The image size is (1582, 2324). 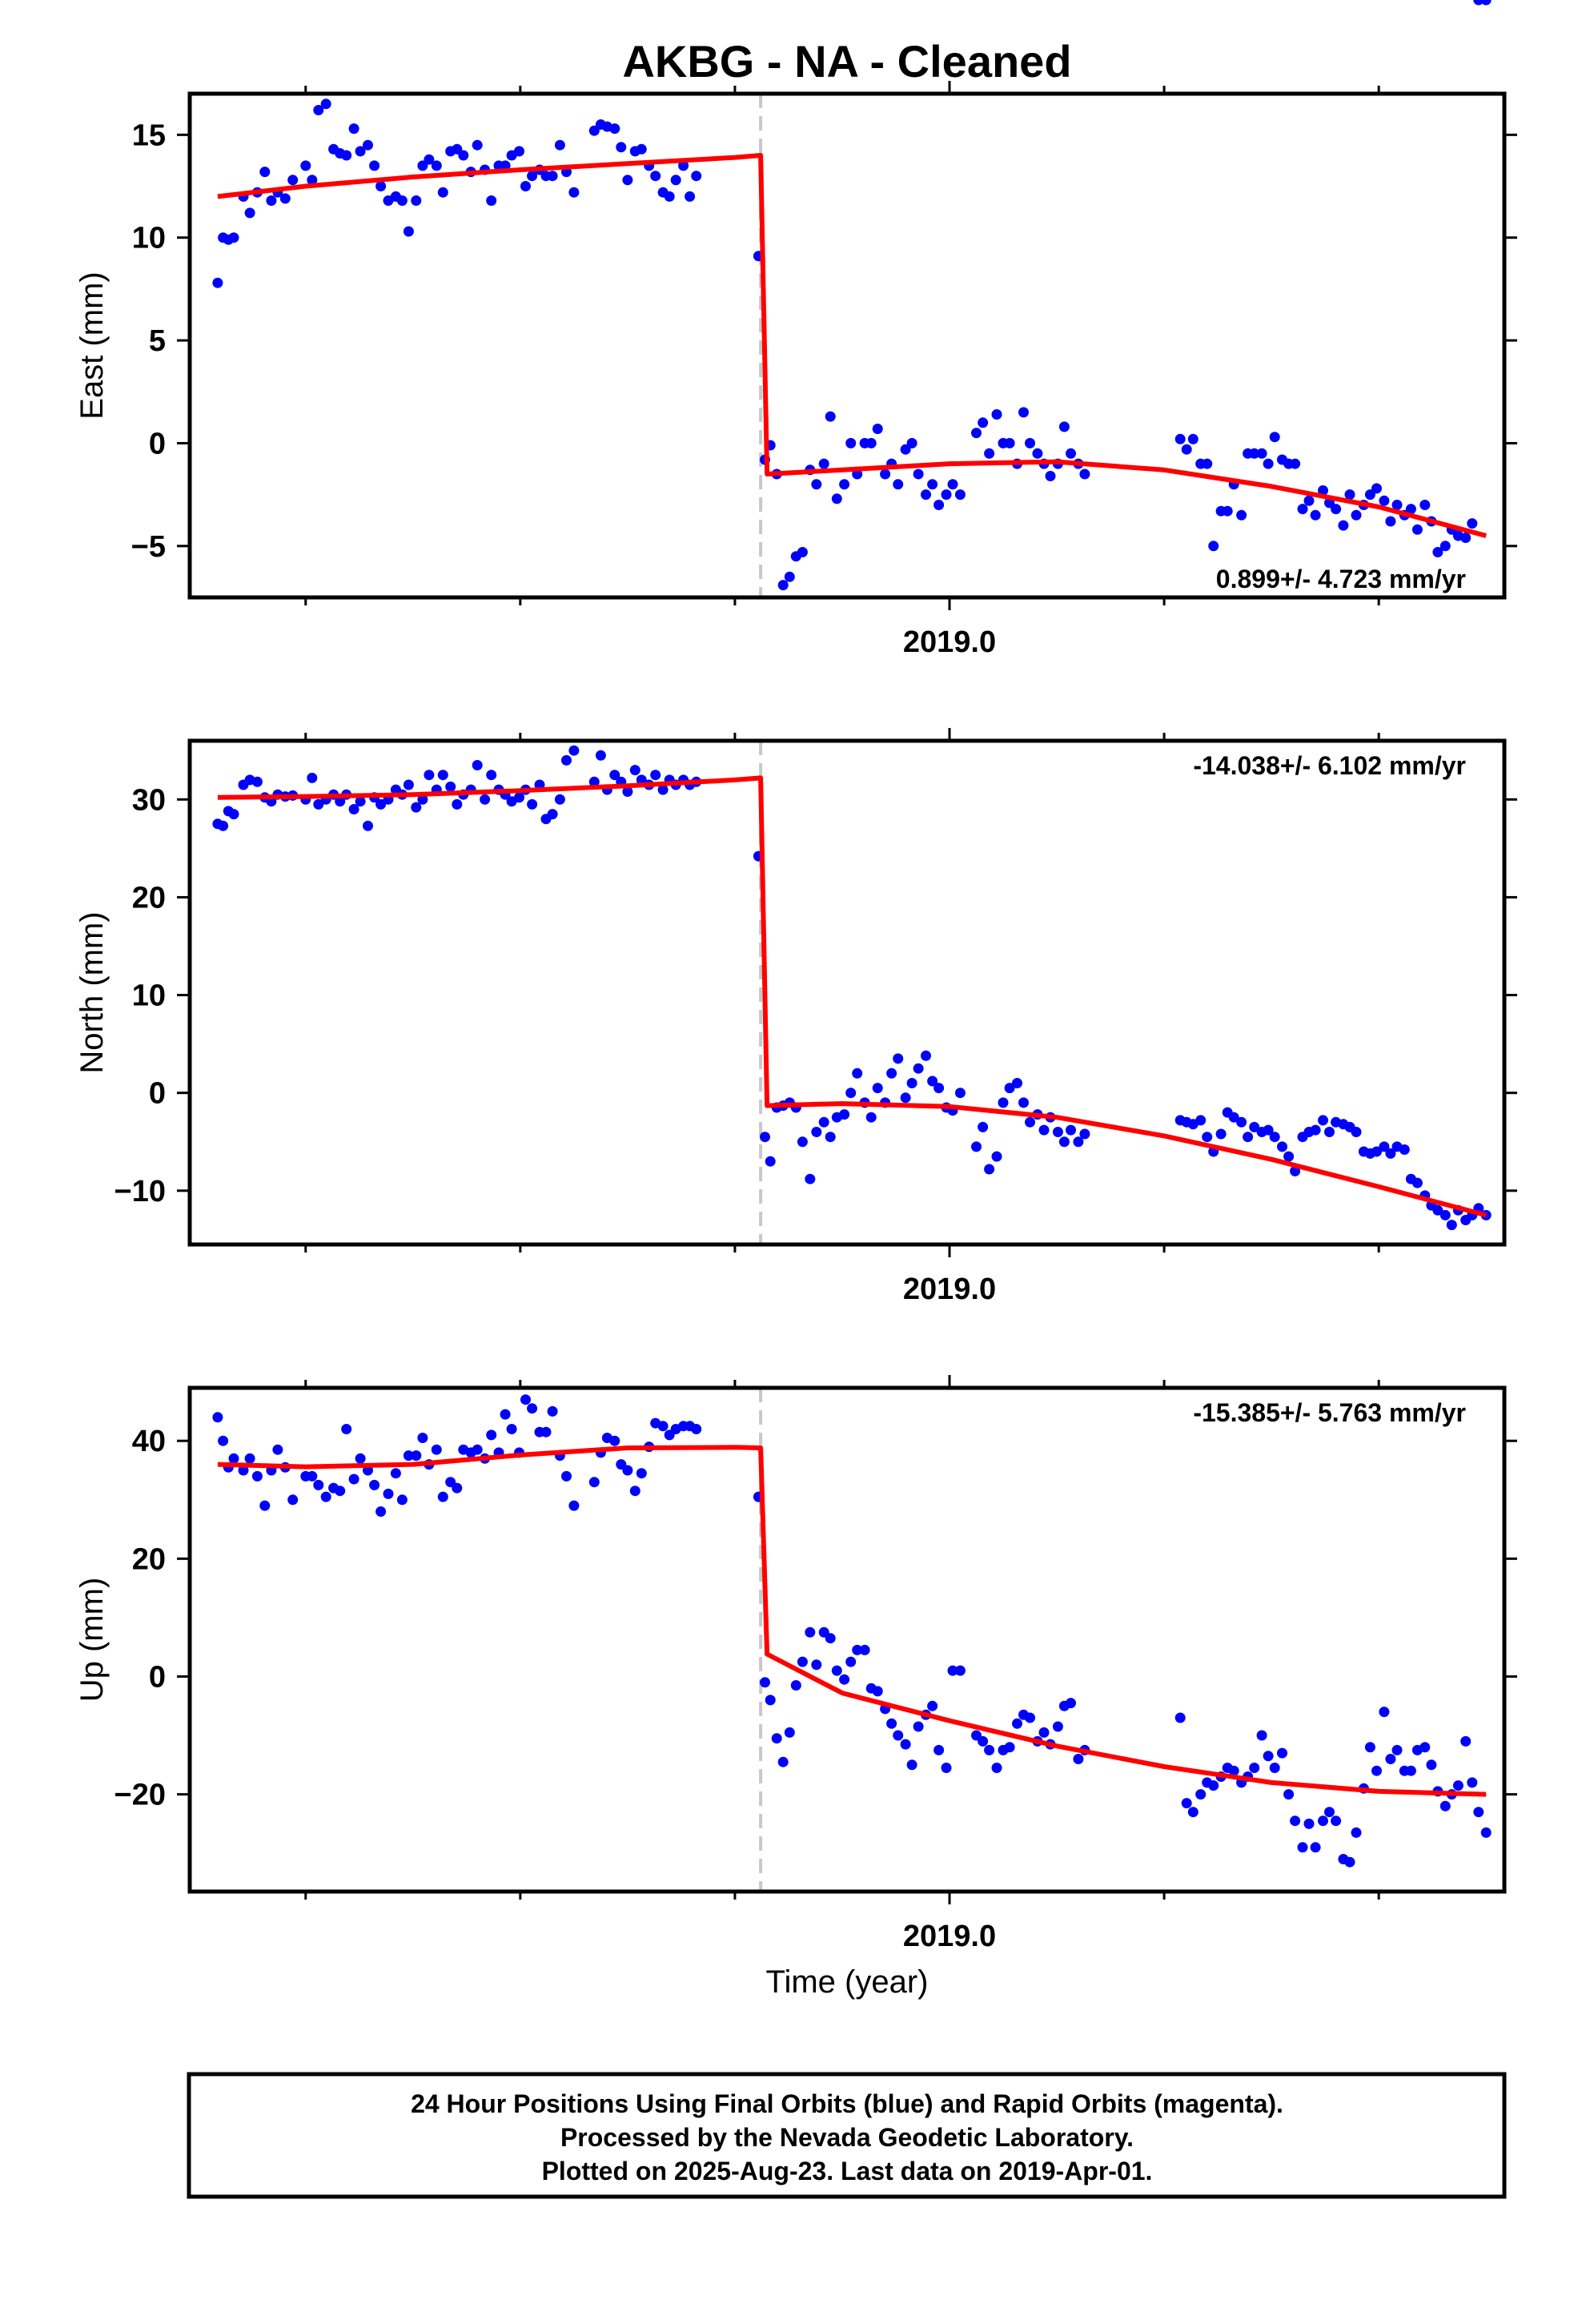 I want to click on east-model-line, so click(x=852, y=345).